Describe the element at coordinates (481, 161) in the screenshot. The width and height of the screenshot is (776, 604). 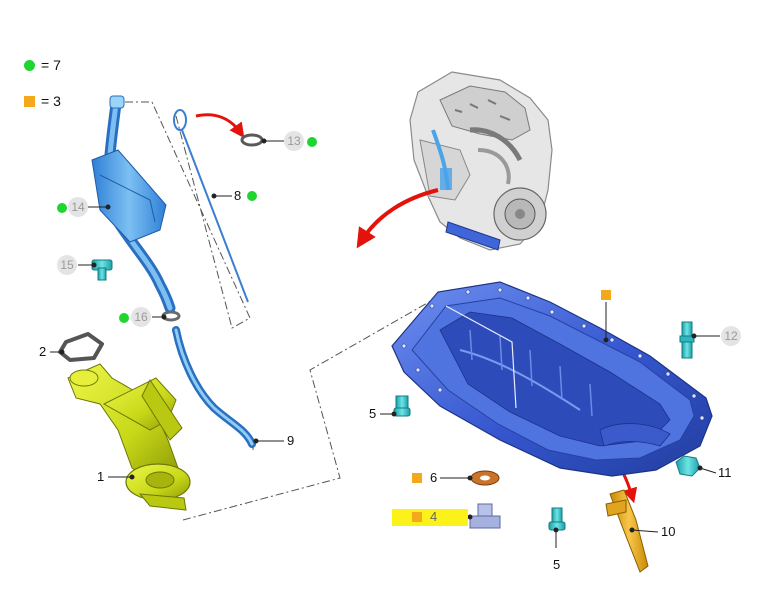
I see `engine-illustration` at that location.